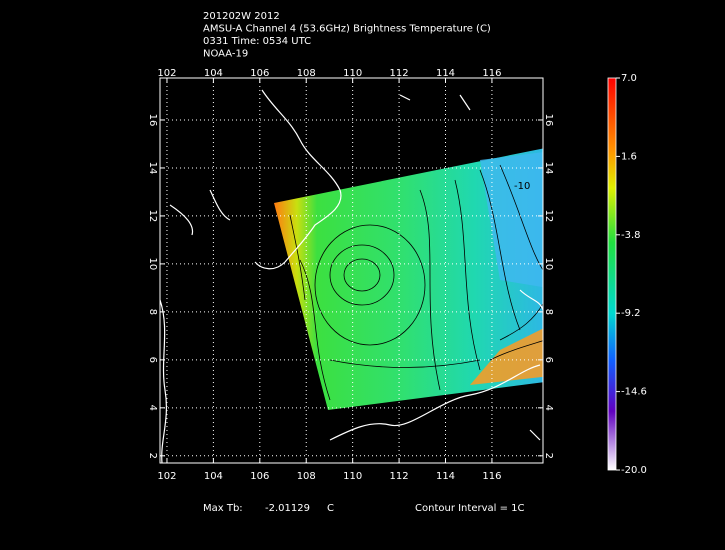 This screenshot has width=725, height=550. Describe the element at coordinates (445, 476) in the screenshot. I see `x-tick-label-bottom: 114` at that location.